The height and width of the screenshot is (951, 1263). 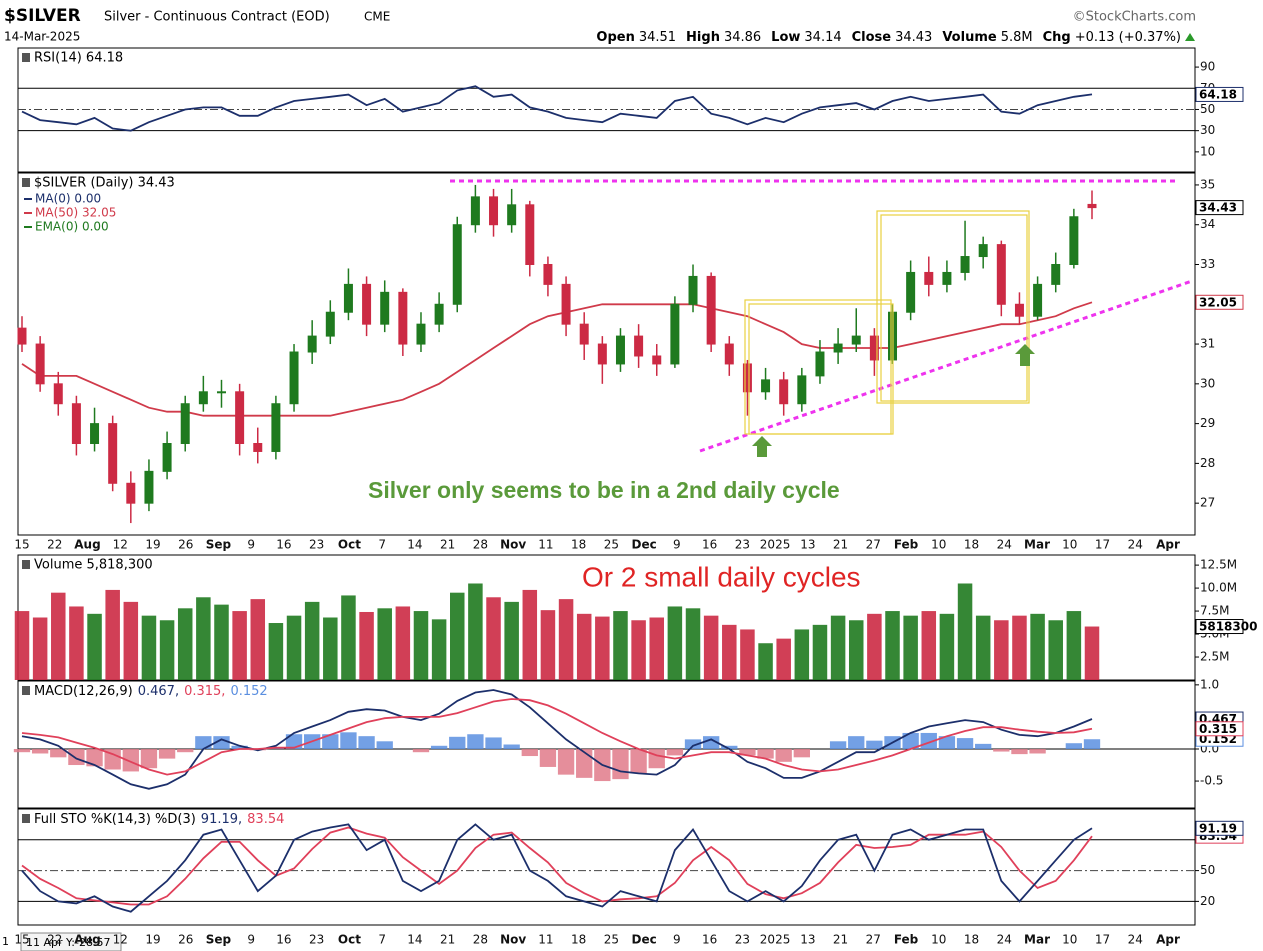 I want to click on value-badge-label: 64.18, so click(x=1218, y=94).